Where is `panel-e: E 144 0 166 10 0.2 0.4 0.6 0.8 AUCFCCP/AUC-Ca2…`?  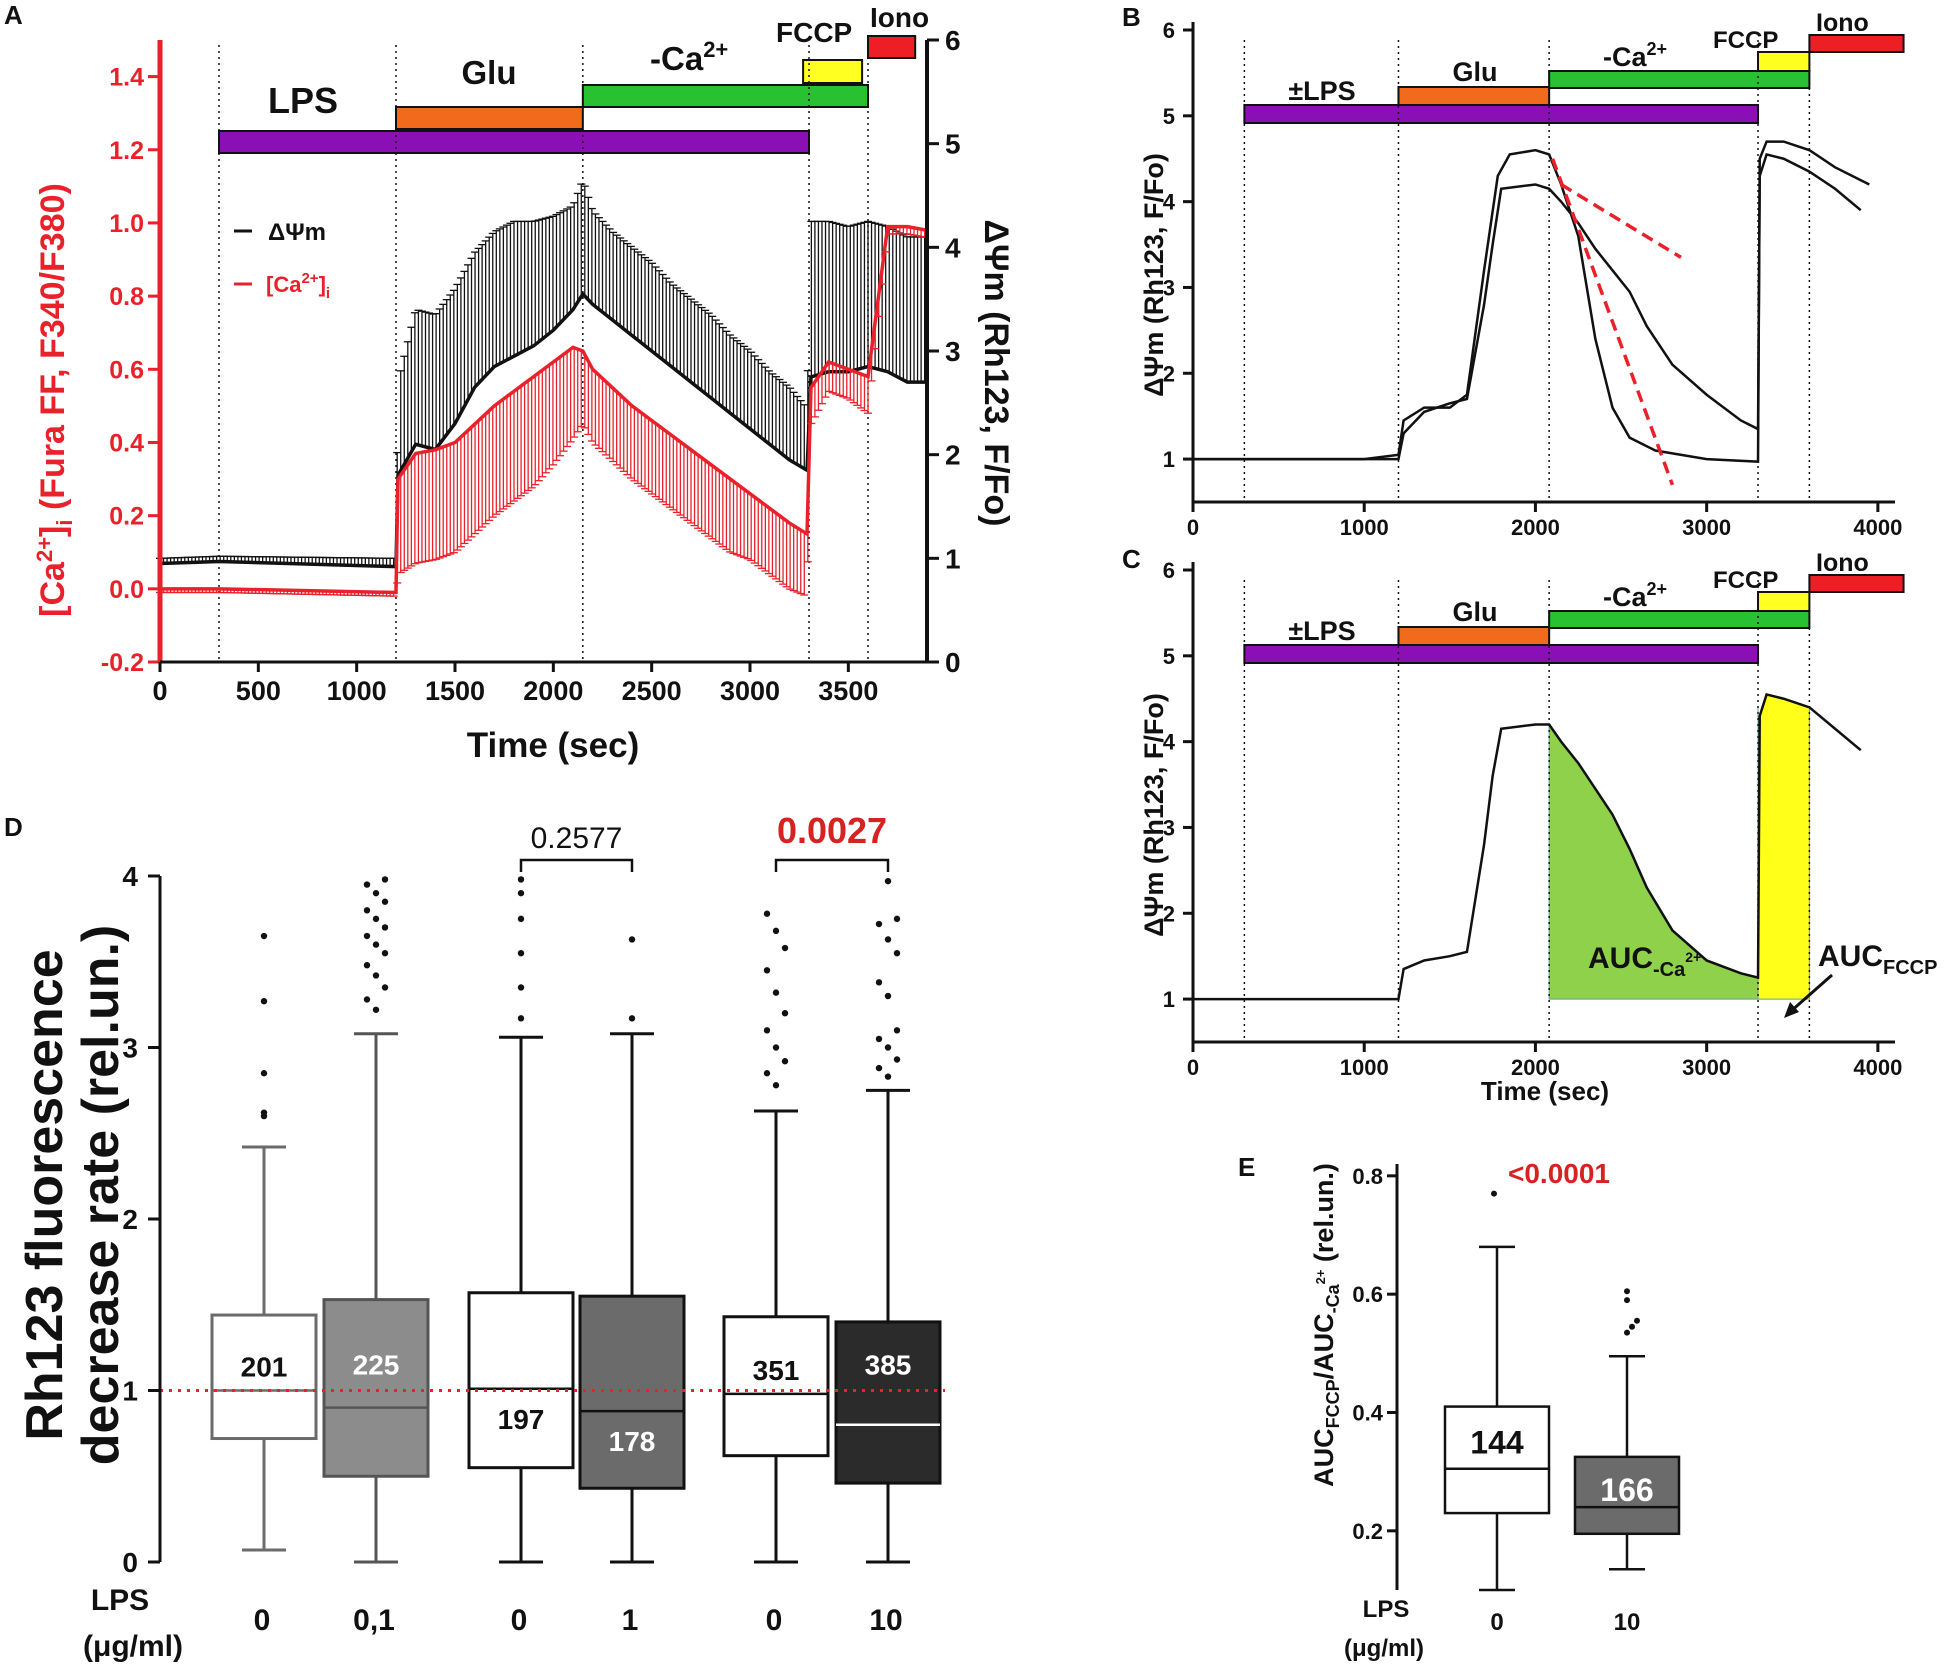
panel-e: E 144 0 166 10 0.2 0.4 0.6 0.8 AUCFCCP/AUC-Ca2… is located at coordinates (1459, 1407).